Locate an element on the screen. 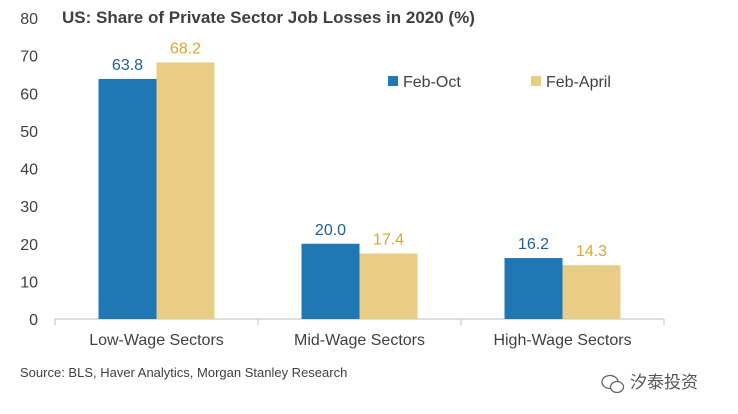 The height and width of the screenshot is (414, 738). y-tick-label: 0 is located at coordinates (33, 320).